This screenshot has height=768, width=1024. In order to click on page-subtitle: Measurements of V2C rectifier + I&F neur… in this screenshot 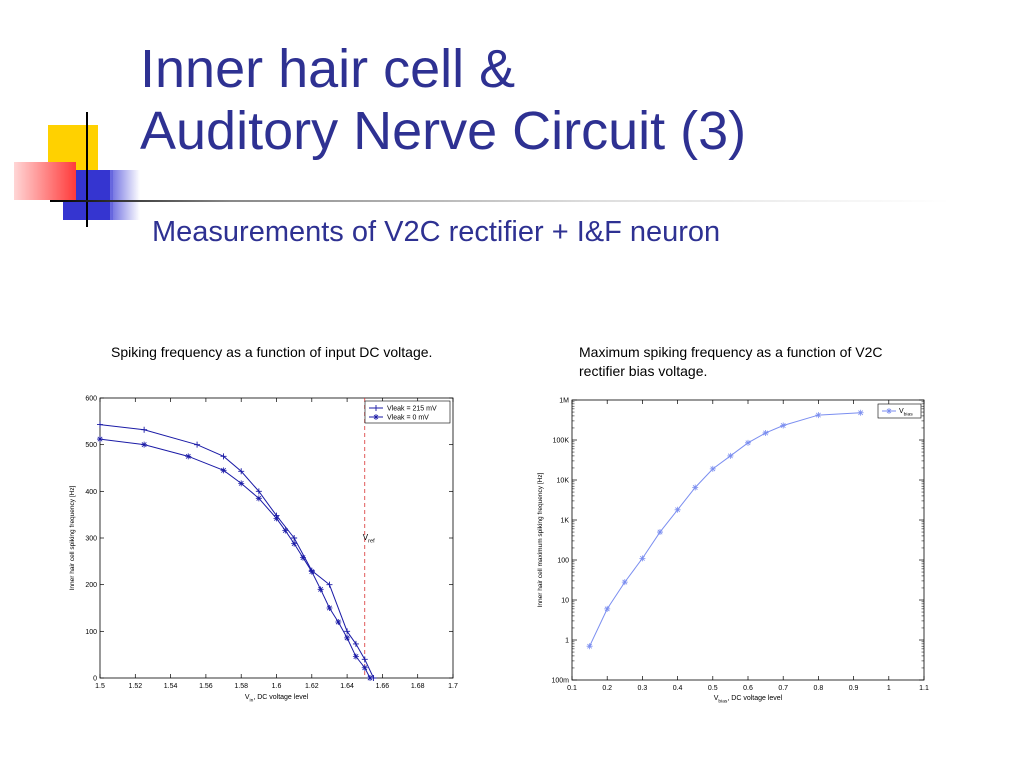, I will do `click(436, 232)`.